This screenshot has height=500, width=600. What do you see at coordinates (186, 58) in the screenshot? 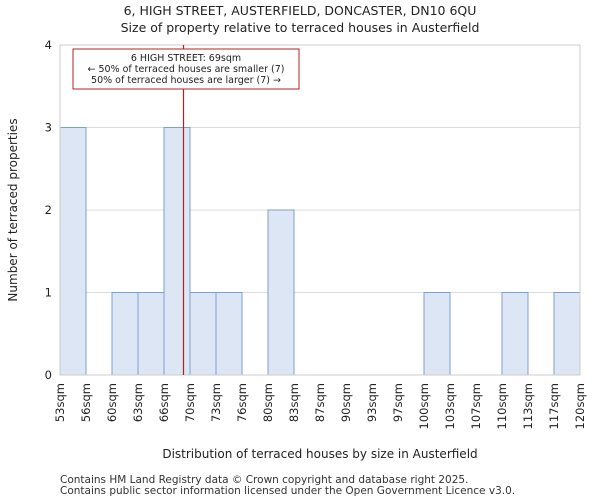
I see `annotation-line-1: 6 HIGH STREET: 69sqm` at bounding box center [186, 58].